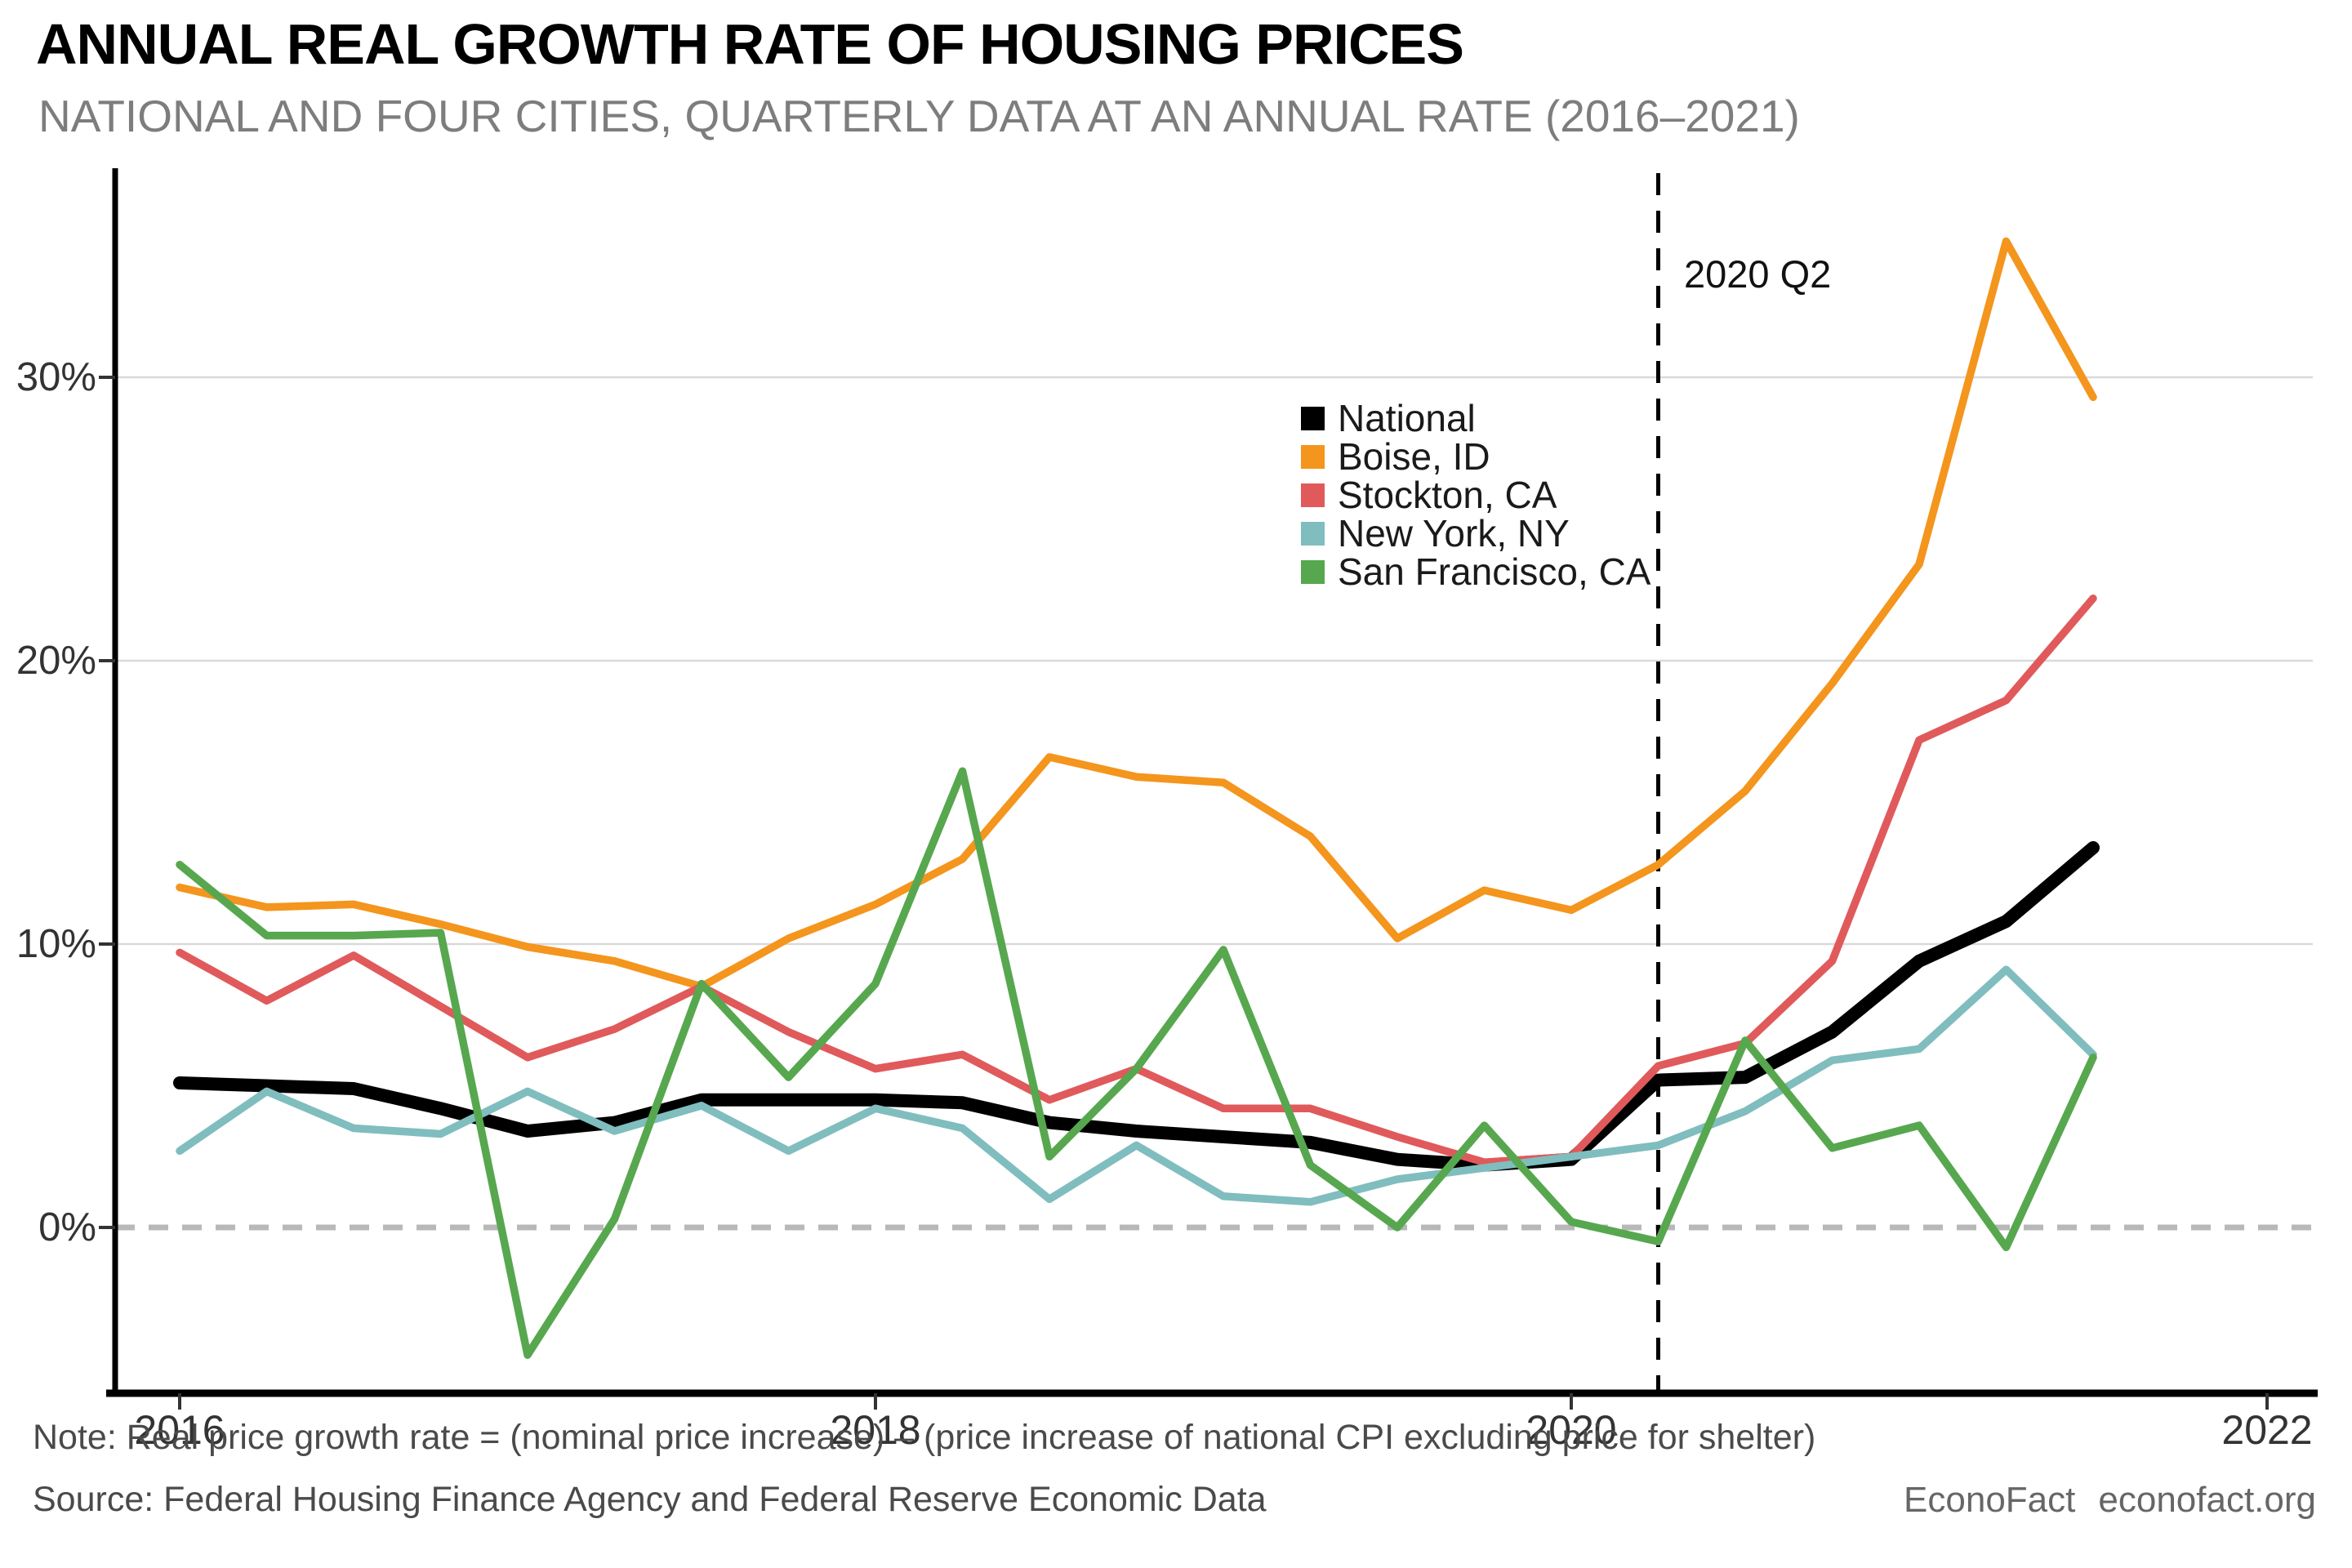 This screenshot has height=1568, width=2352. Describe the element at coordinates (1475, 572) in the screenshot. I see `legend-item-san-francisco-ca: San Francisco, CA` at that location.